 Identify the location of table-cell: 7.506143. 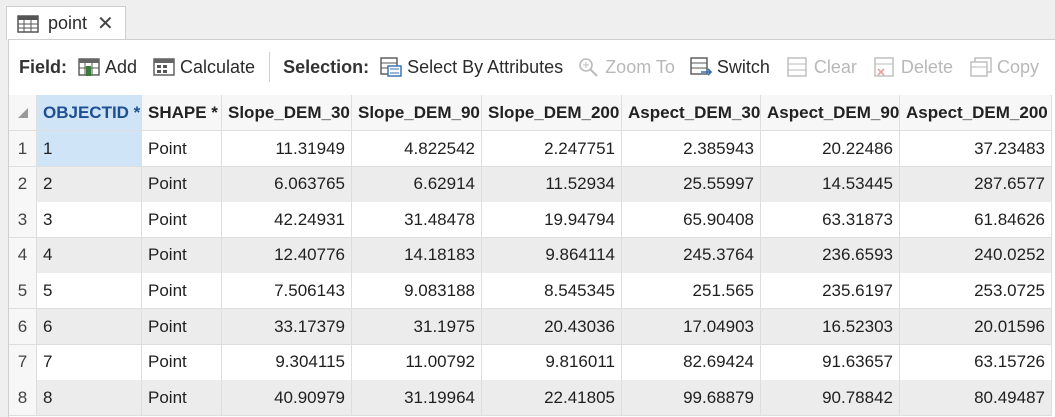
(287, 291).